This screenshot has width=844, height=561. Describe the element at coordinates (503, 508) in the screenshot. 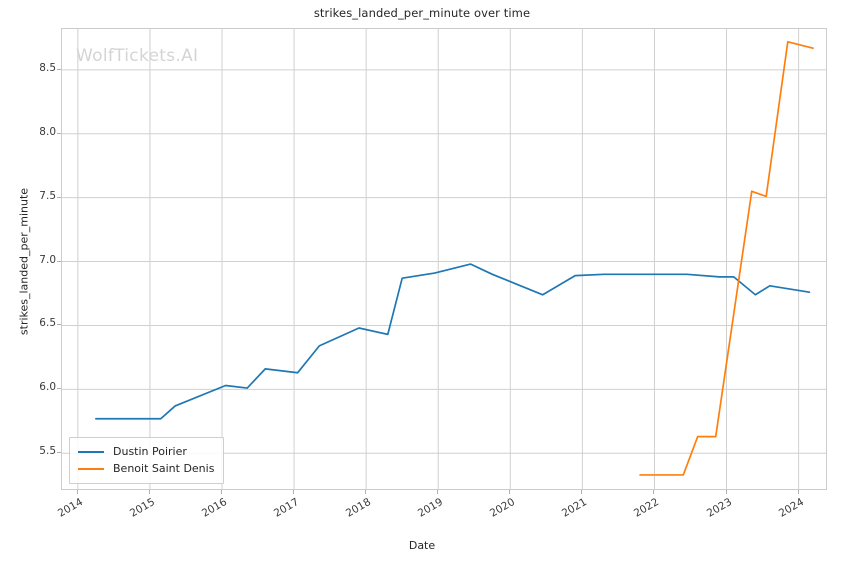

I see `x-axis-tick-label: 2020` at that location.